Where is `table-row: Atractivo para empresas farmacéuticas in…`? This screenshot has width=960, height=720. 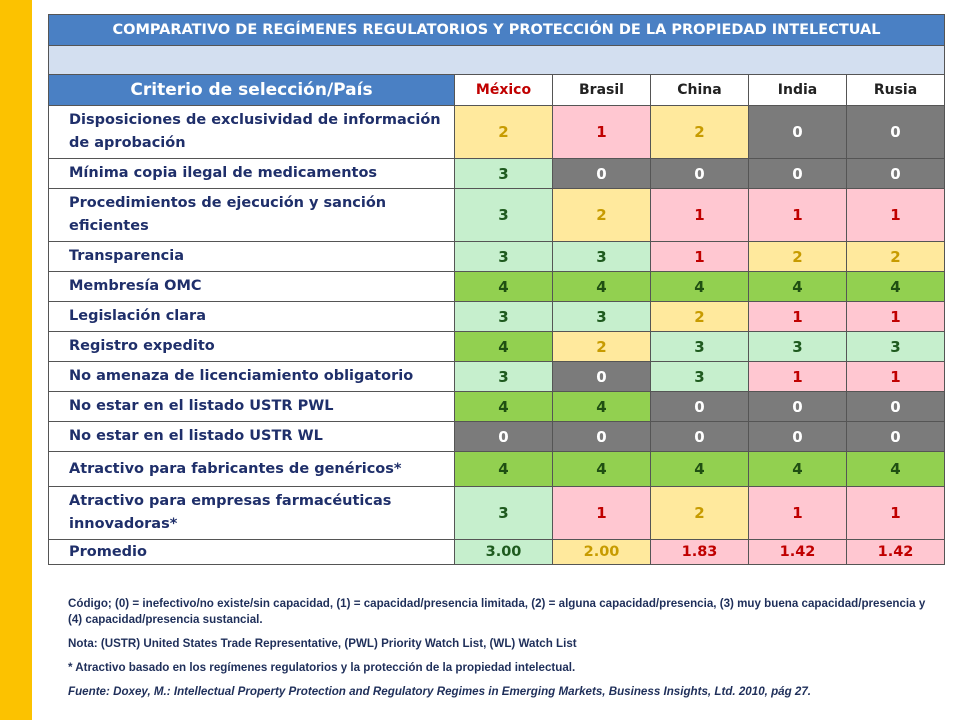 table-row: Atractivo para empresas farmacéuticas in… is located at coordinates (497, 513).